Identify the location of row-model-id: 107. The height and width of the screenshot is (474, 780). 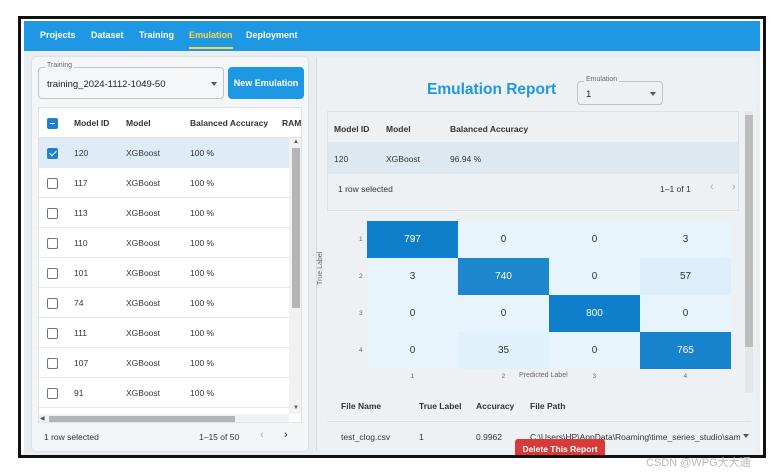
(81, 363).